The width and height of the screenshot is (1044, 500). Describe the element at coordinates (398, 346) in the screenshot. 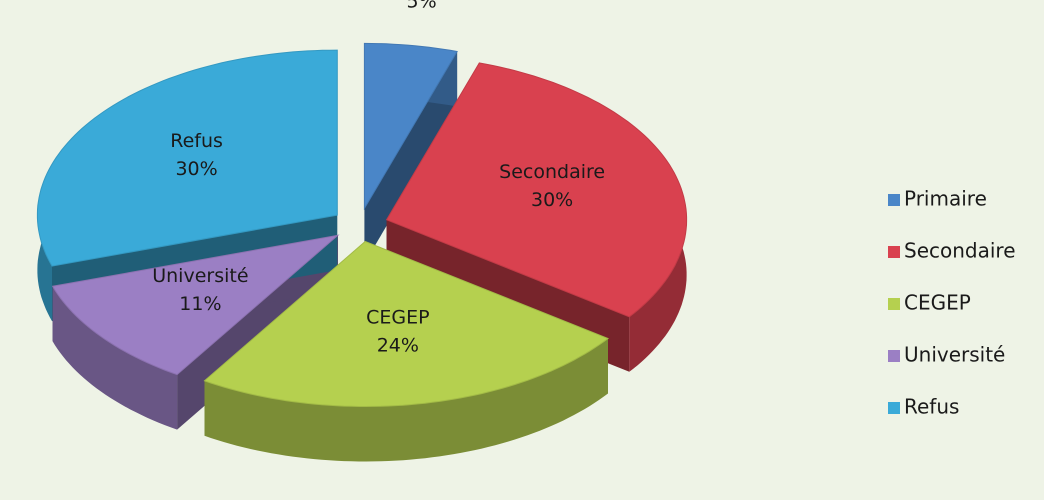

I see `data-label-value: 24%` at that location.